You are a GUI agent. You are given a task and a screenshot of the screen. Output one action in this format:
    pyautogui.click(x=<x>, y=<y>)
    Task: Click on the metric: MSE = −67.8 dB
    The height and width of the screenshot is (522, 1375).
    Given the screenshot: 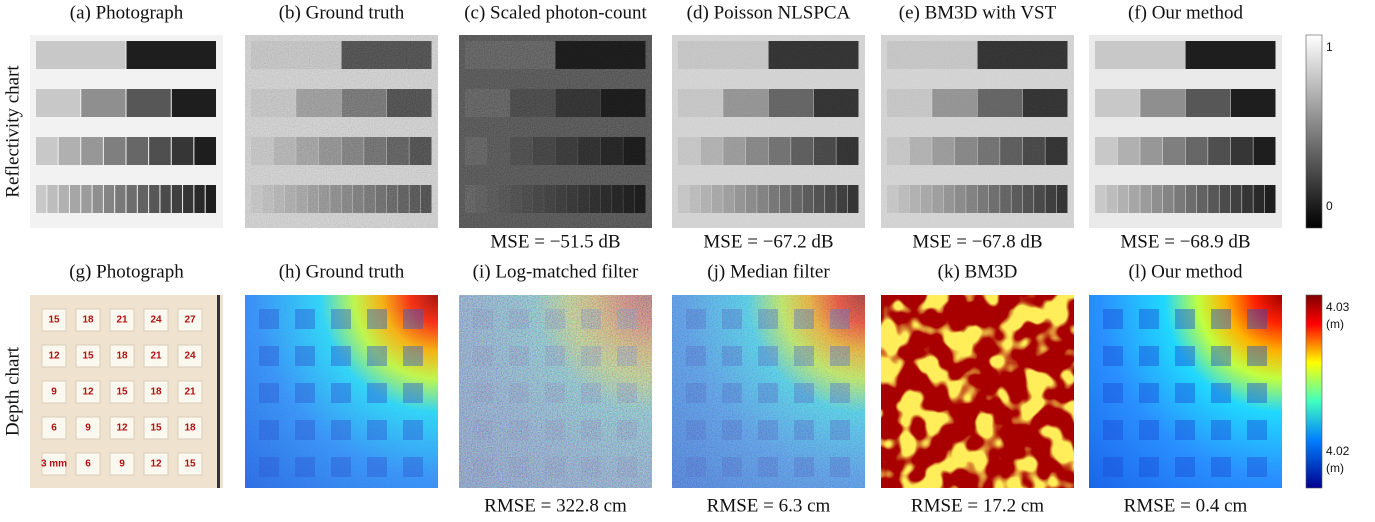 What is the action you would take?
    pyautogui.click(x=977, y=241)
    